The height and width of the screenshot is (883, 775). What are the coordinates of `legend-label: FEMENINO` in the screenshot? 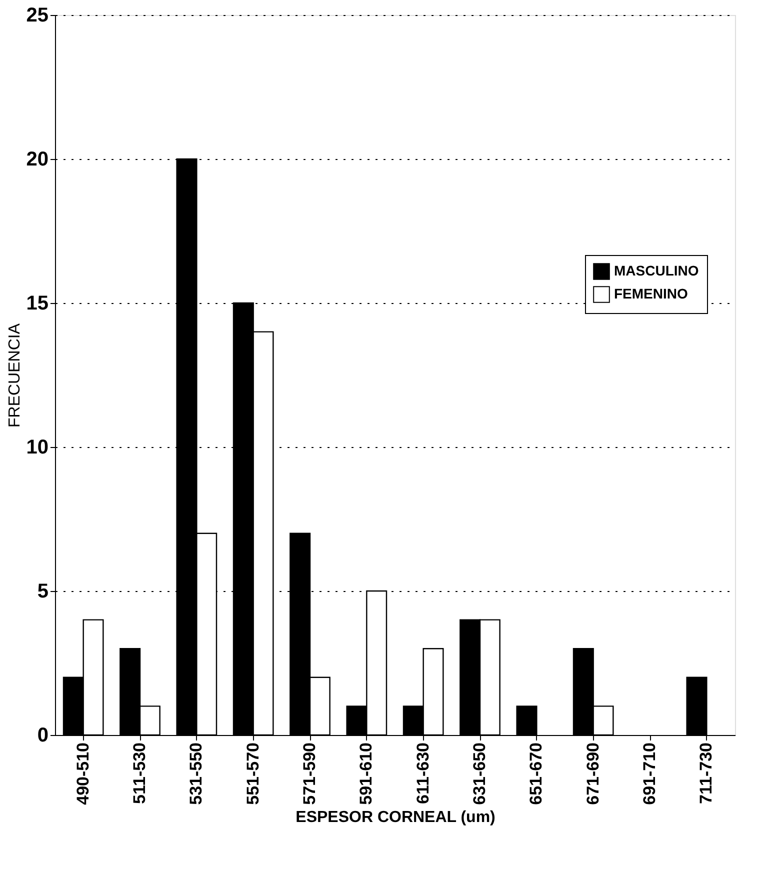 It's located at (651, 294).